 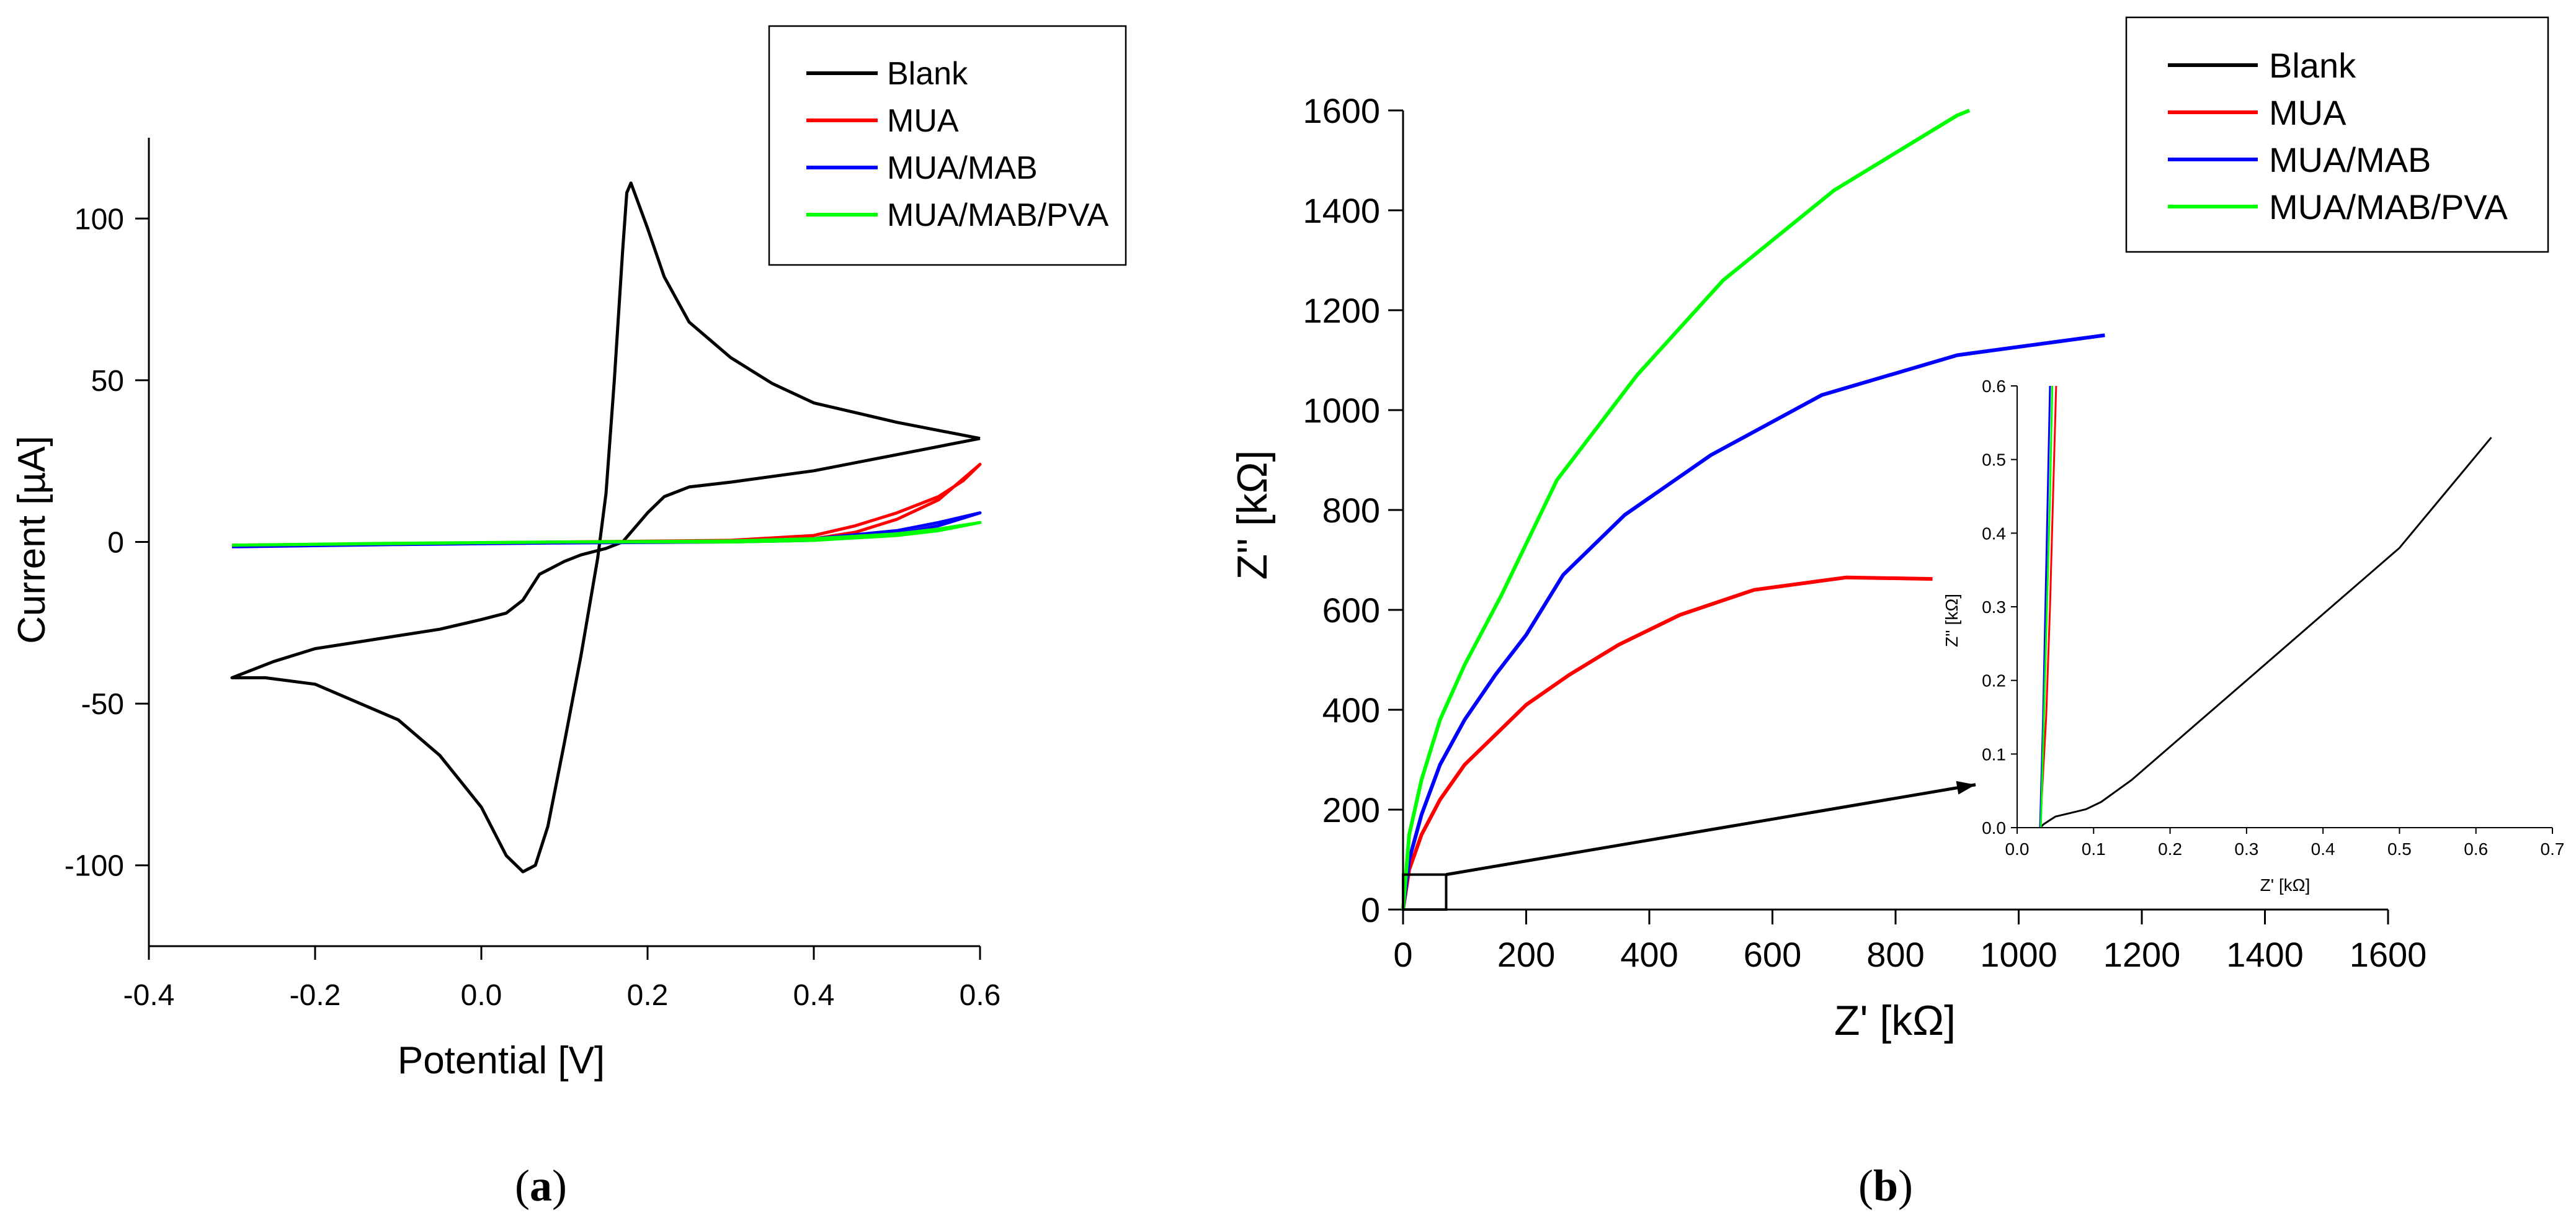 What do you see at coordinates (1711, 830) in the screenshot?
I see `panel-b-zoom-arrow` at bounding box center [1711, 830].